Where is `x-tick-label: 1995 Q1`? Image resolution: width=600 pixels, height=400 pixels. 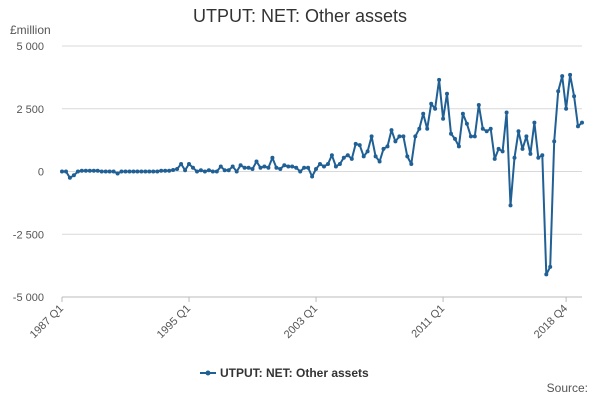 x-tick-label: 1995 Q1 is located at coordinates (174, 322).